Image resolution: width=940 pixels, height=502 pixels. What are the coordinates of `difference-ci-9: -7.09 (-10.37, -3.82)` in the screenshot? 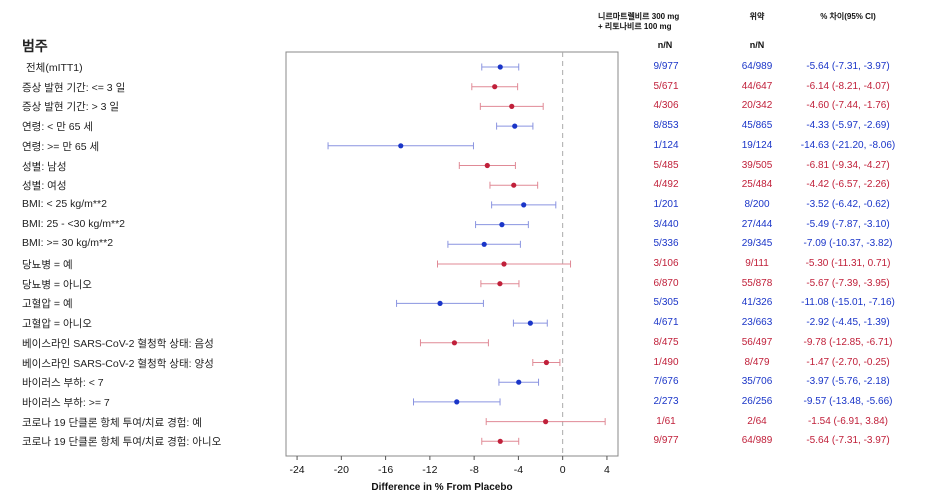 It's located at (848, 244).